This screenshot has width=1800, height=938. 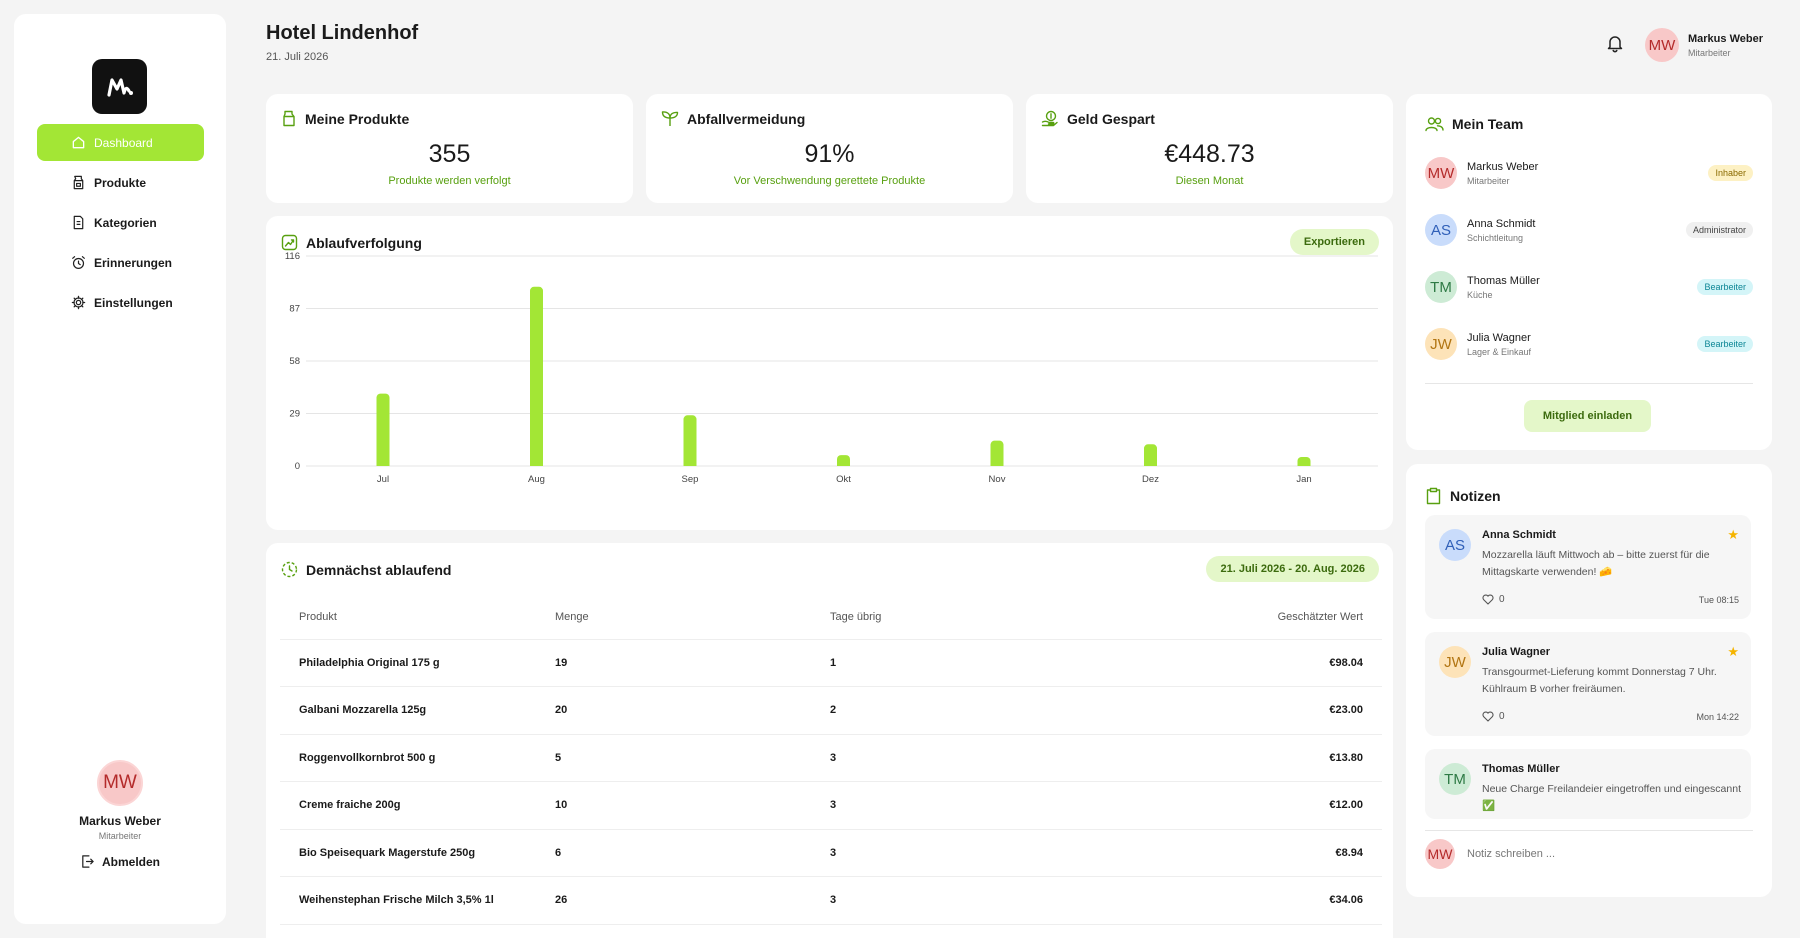 I want to click on y-tick-label: 29, so click(x=294, y=414).